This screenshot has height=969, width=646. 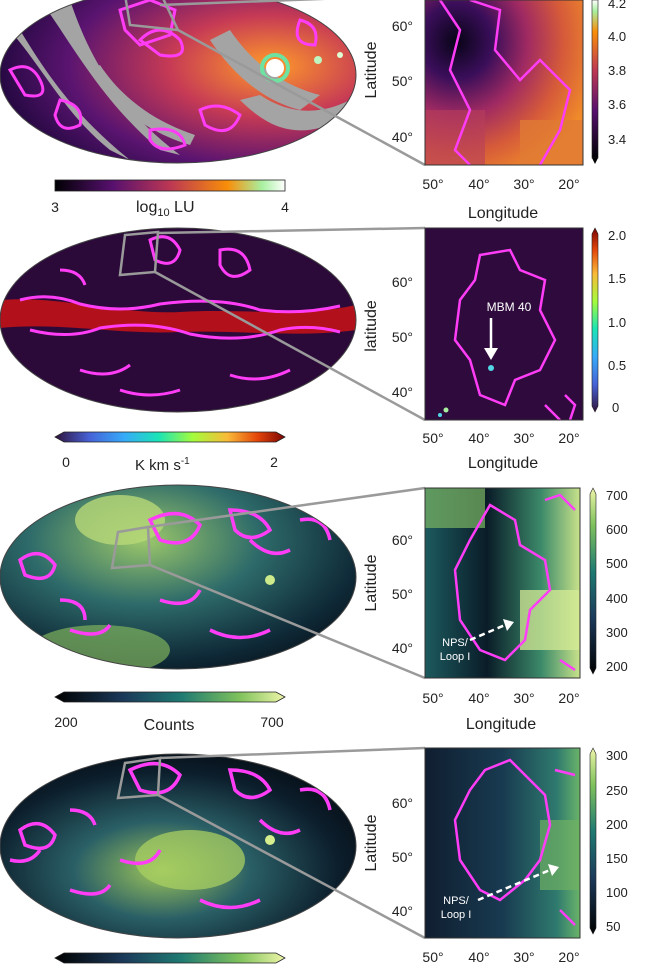 I want to click on cbar-label-xray1: Counts, so click(x=169, y=725).